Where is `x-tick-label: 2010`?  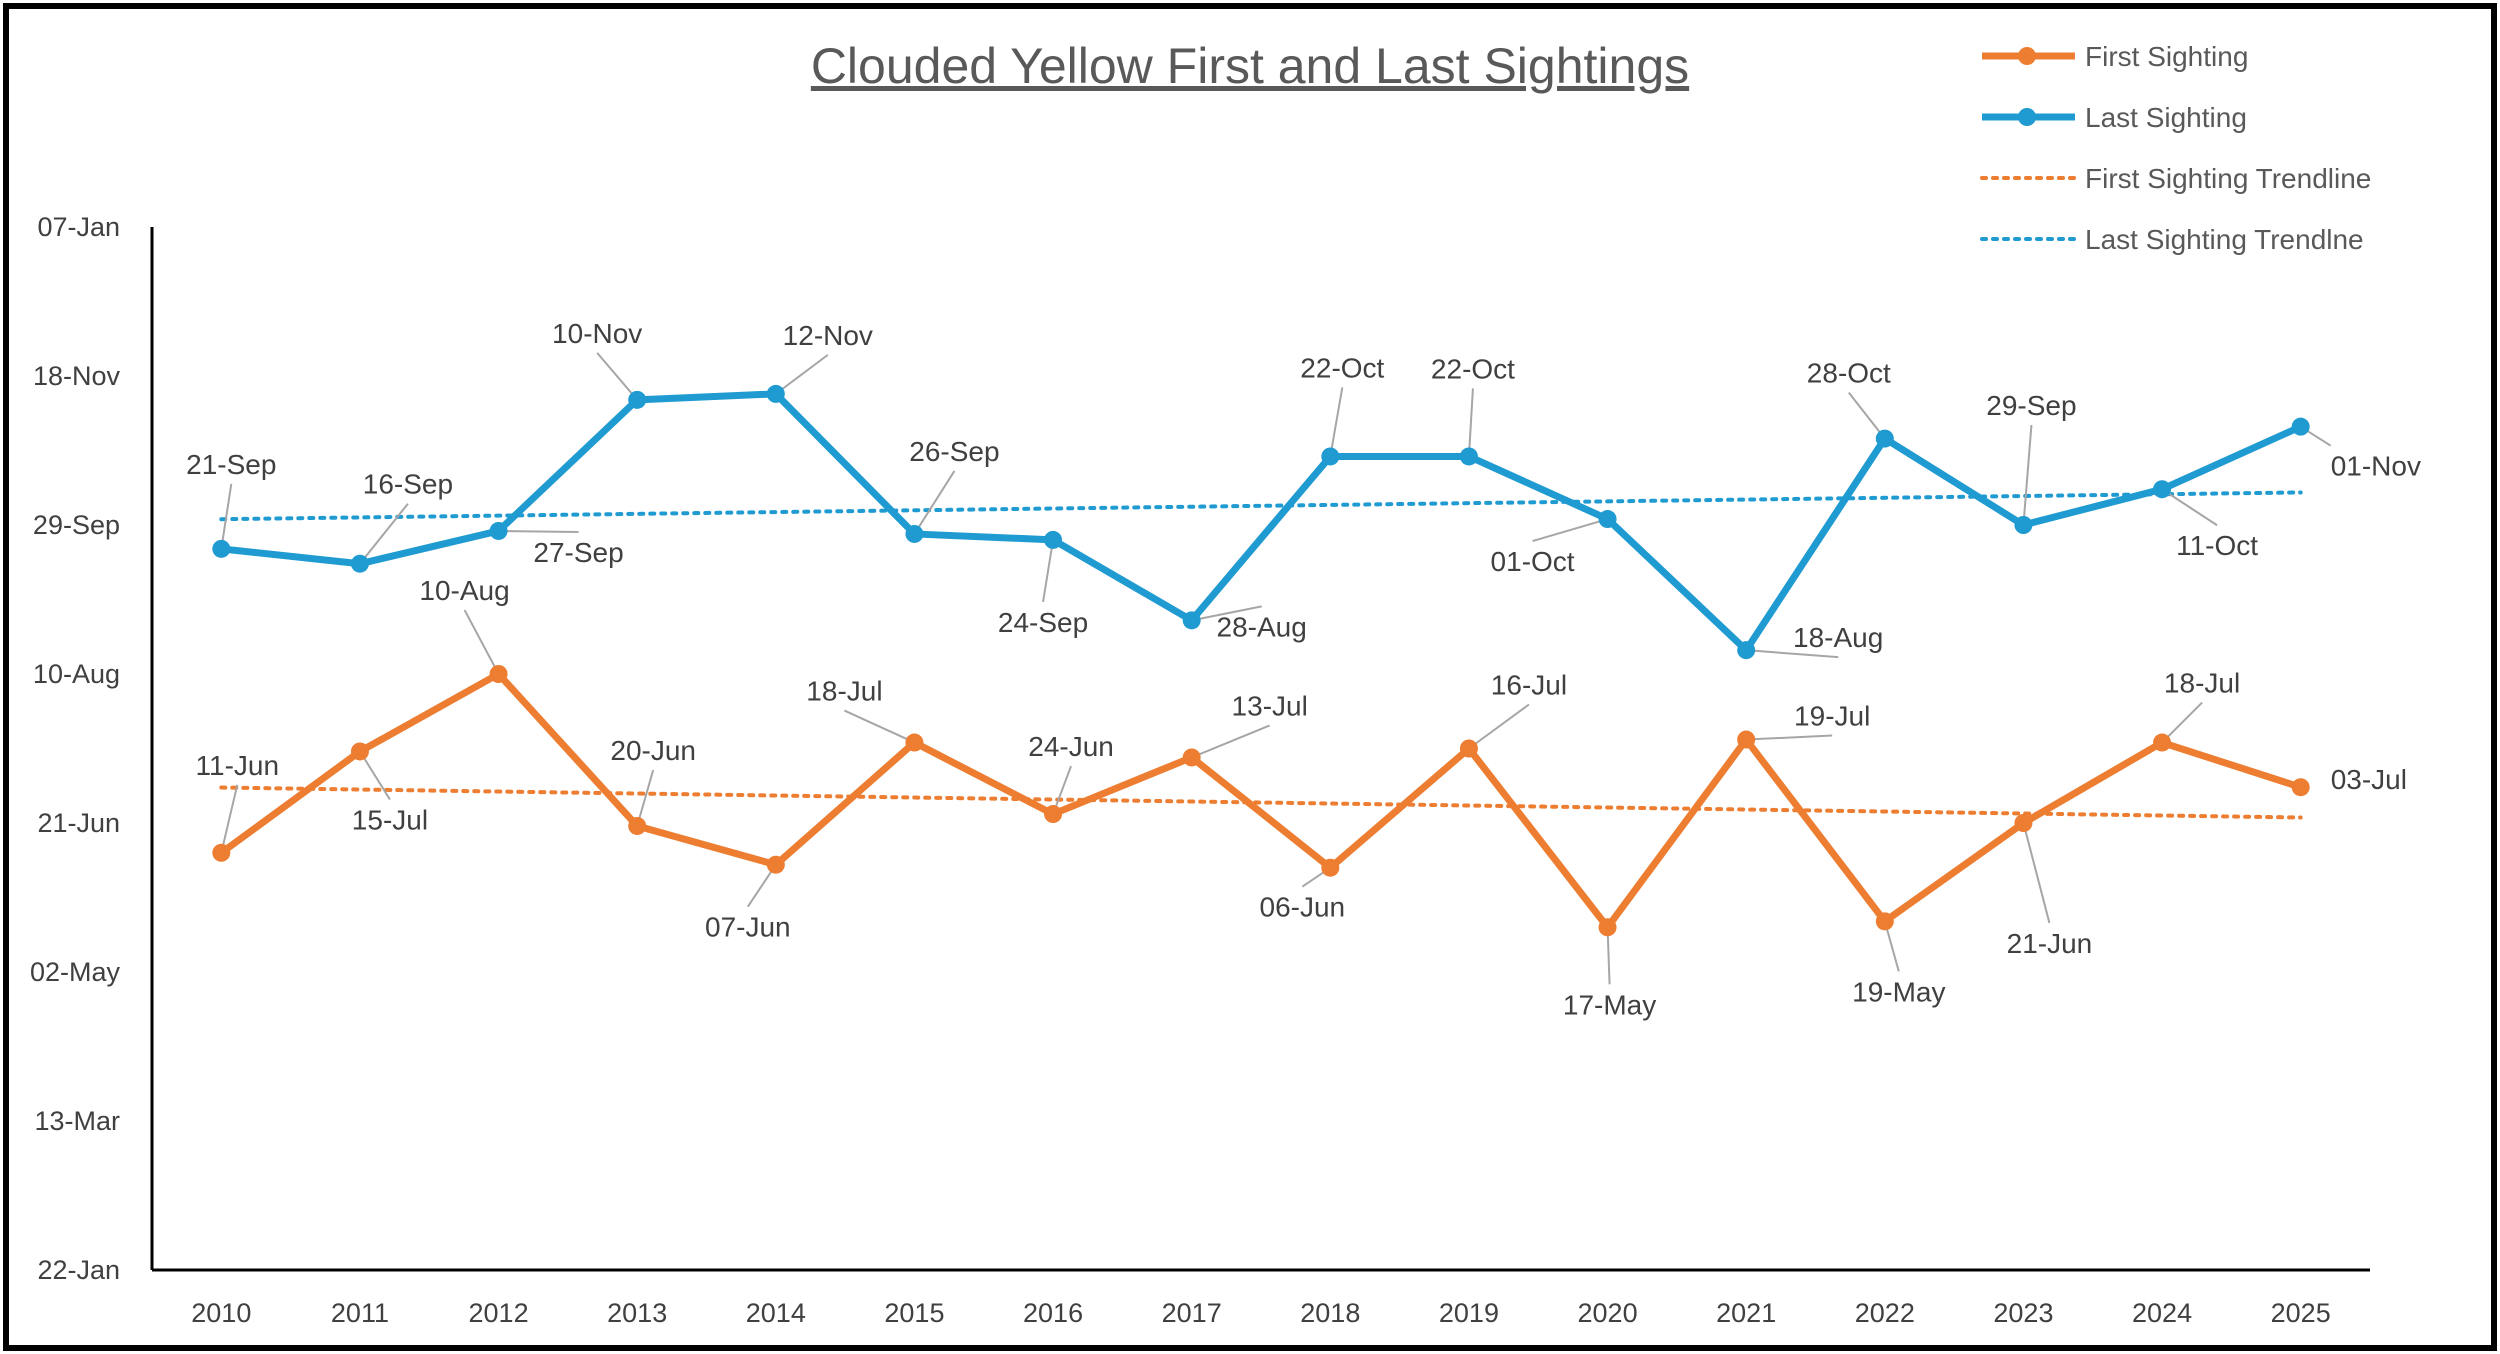
x-tick-label: 2010 is located at coordinates (221, 1313).